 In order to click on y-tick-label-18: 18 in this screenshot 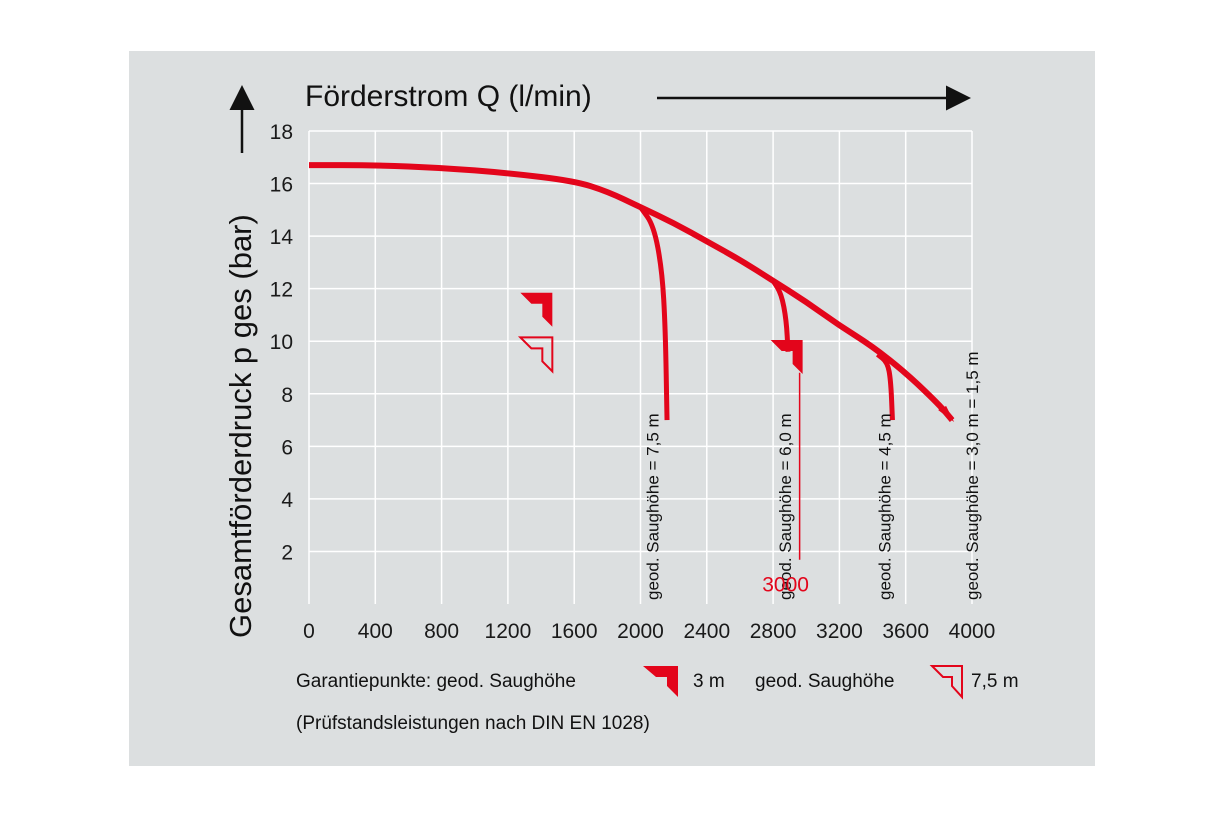, I will do `click(281, 132)`.